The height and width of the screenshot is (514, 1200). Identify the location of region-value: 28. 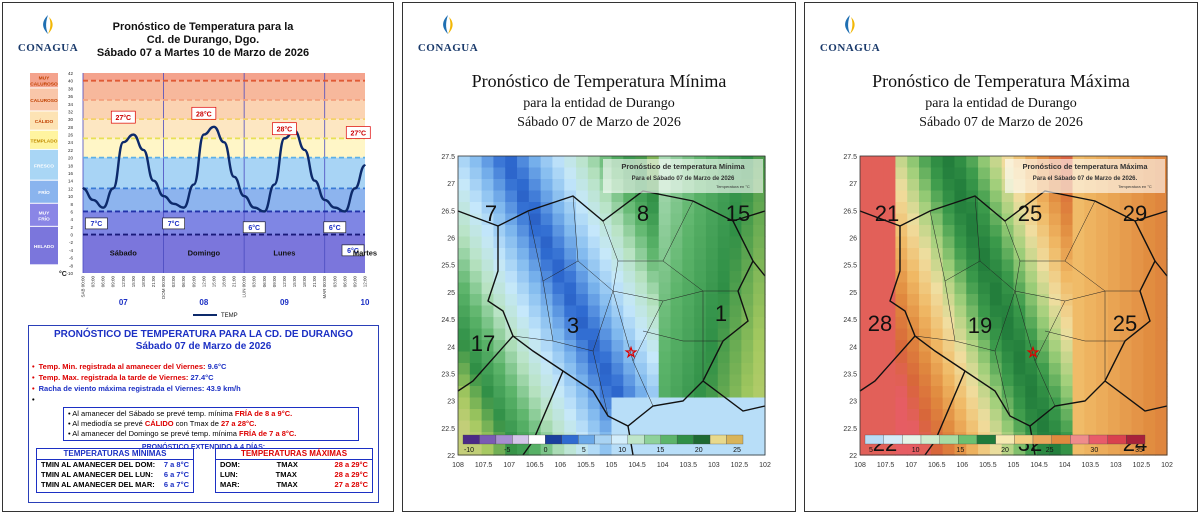
(880, 323).